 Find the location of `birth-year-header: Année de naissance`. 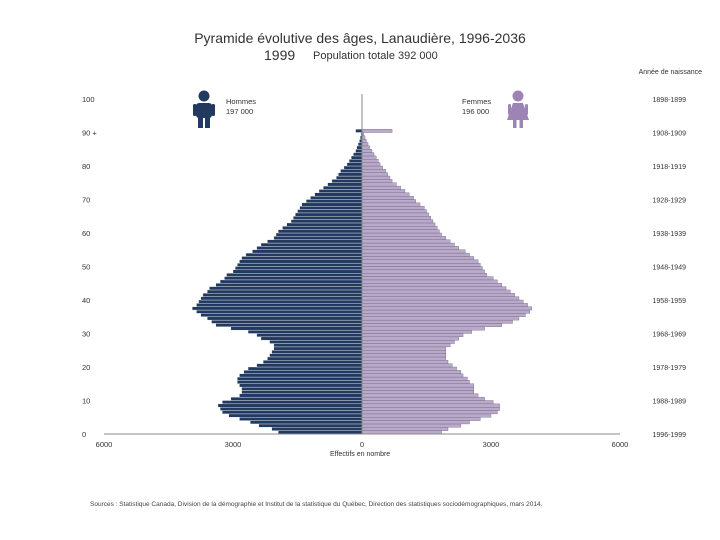

birth-year-header: Année de naissance is located at coordinates (670, 72).